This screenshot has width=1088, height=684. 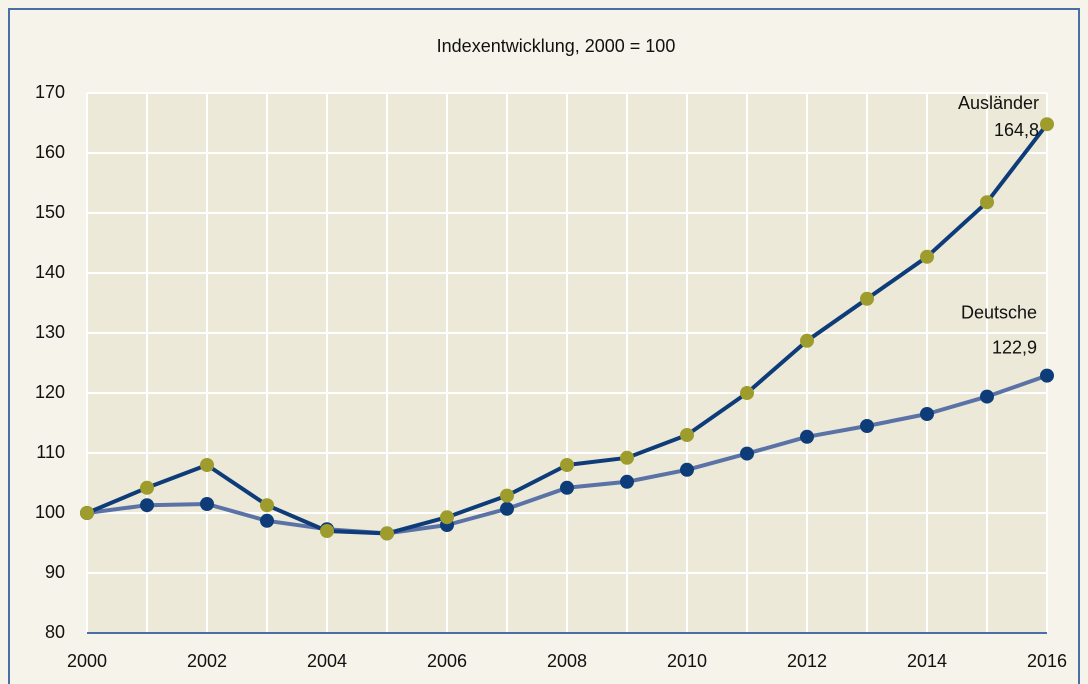 I want to click on chart-title: Indexentwicklung, 2000 = 100, so click(x=556, y=46).